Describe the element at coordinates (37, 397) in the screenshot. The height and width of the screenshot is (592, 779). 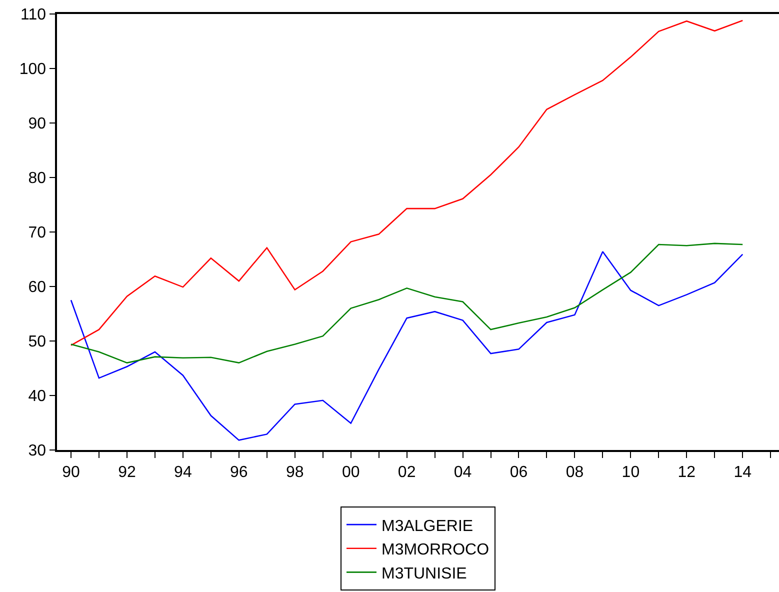
I see `y-tick-label: 40` at that location.